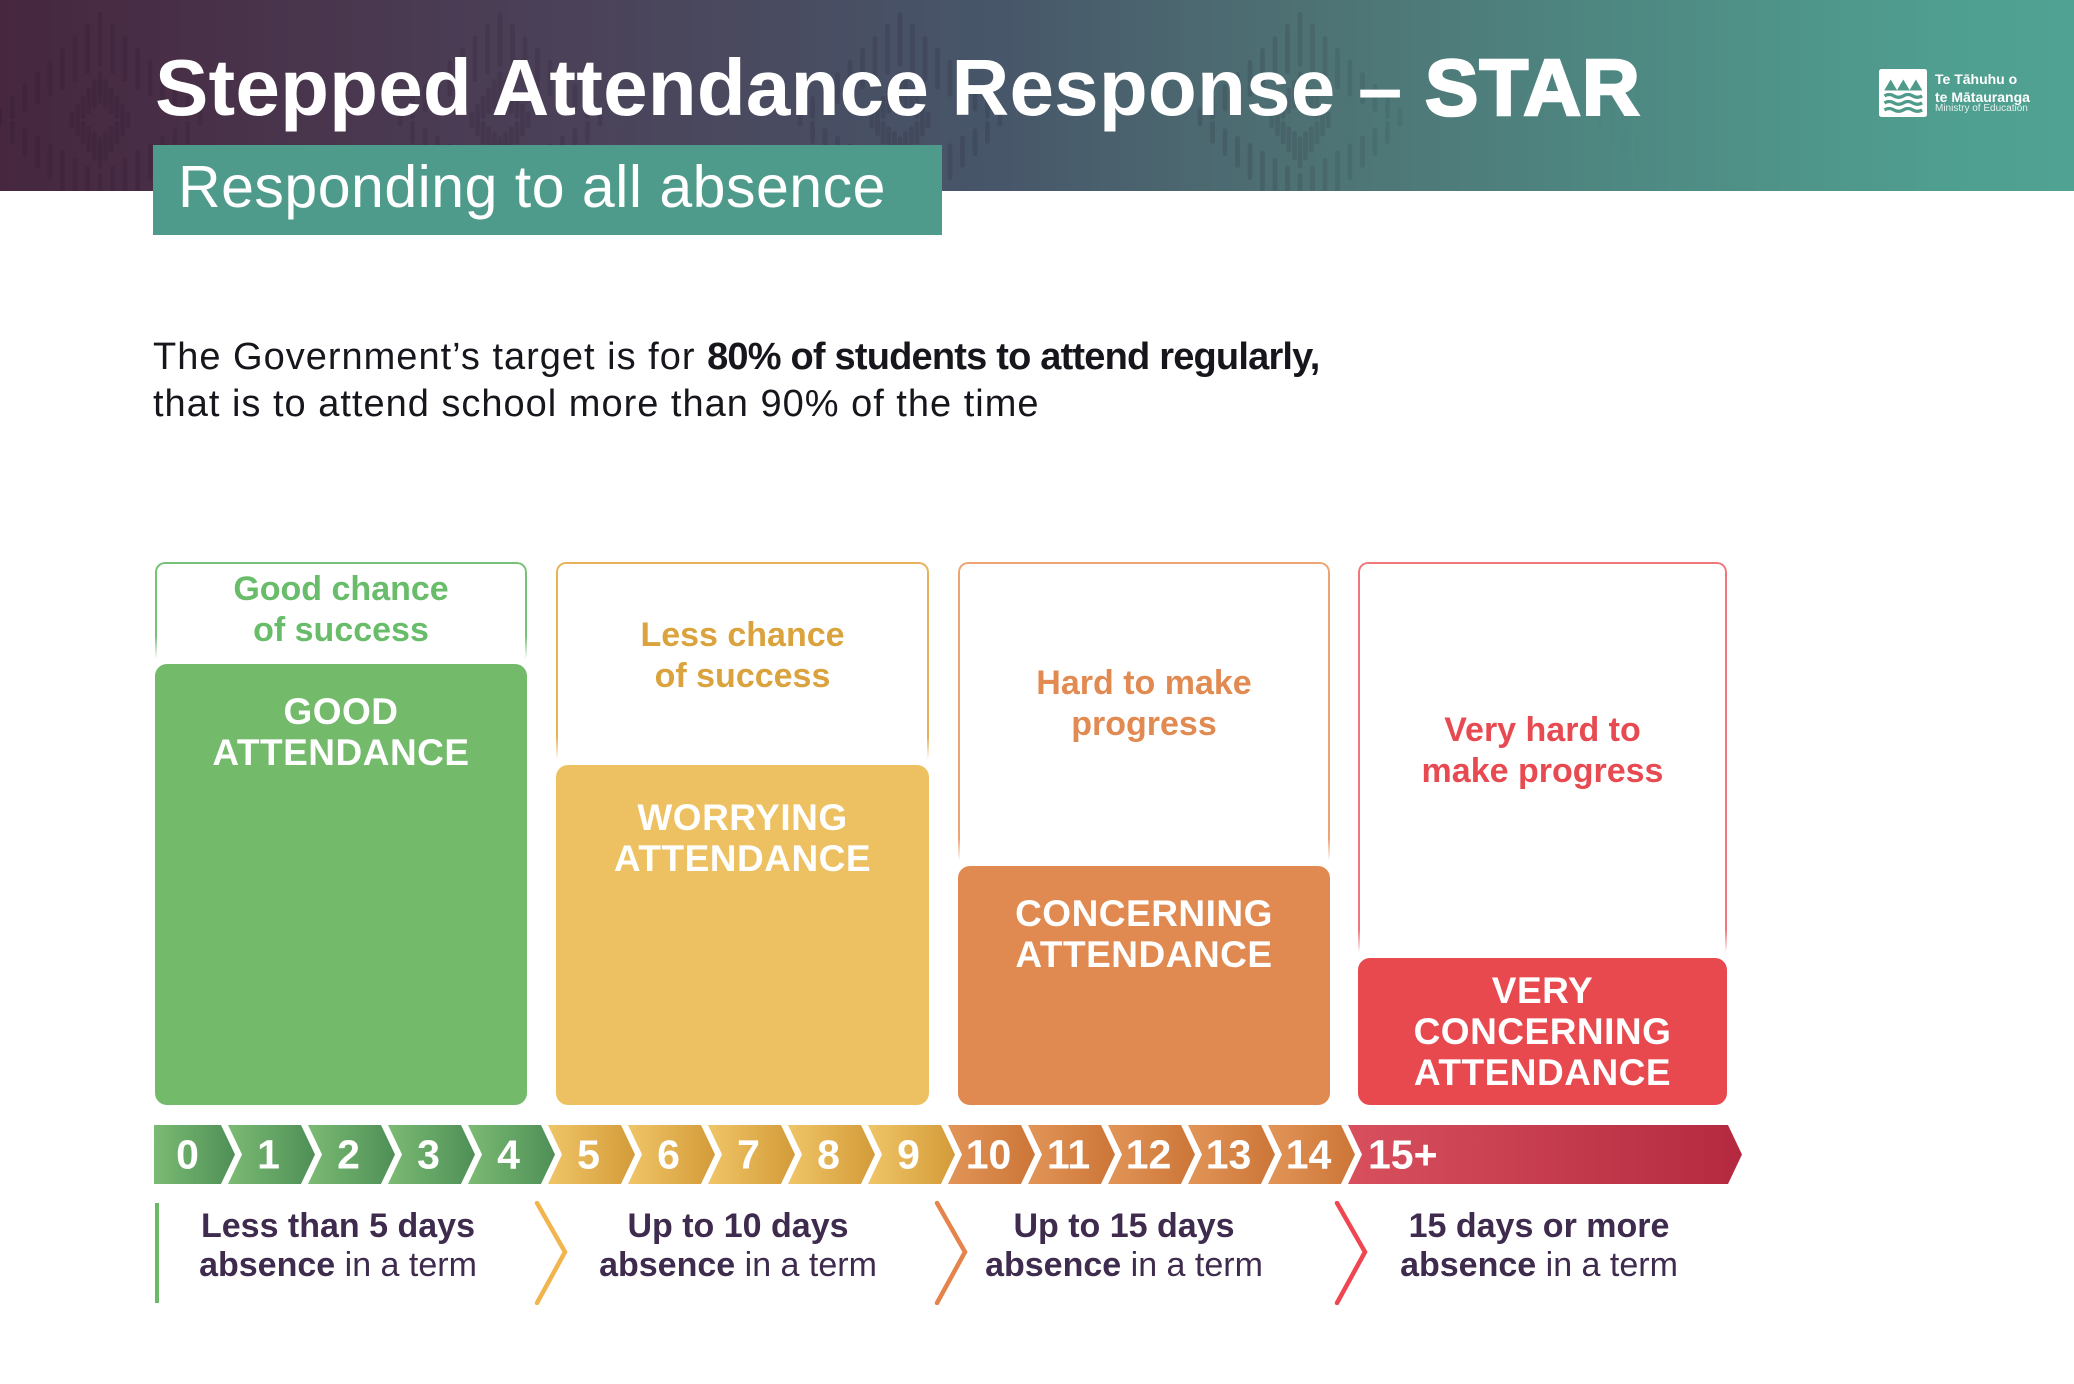 This screenshot has width=2074, height=1384. I want to click on svg-text: 0, so click(187, 1155).